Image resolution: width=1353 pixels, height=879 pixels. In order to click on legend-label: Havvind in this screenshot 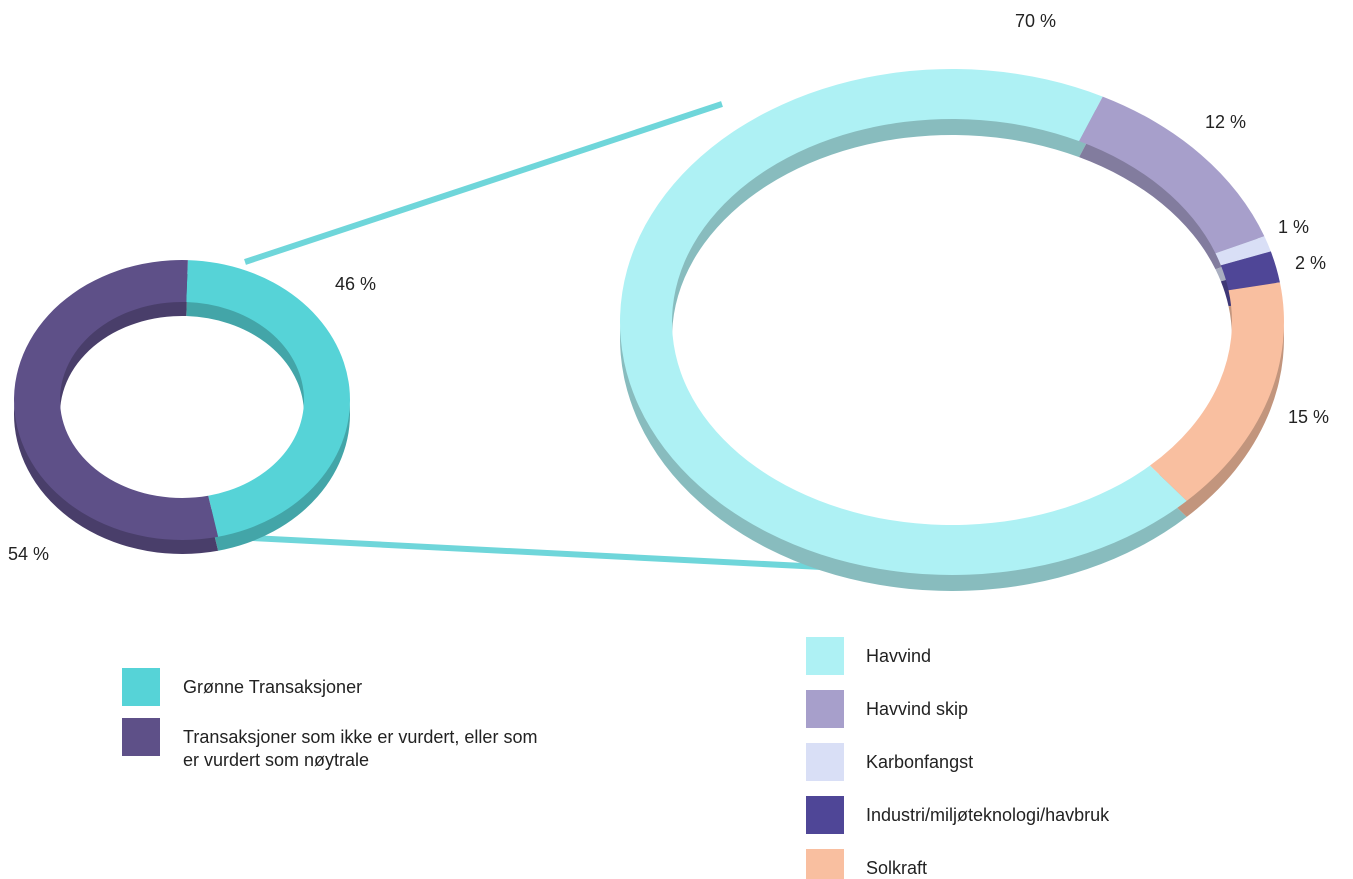, I will do `click(899, 656)`.